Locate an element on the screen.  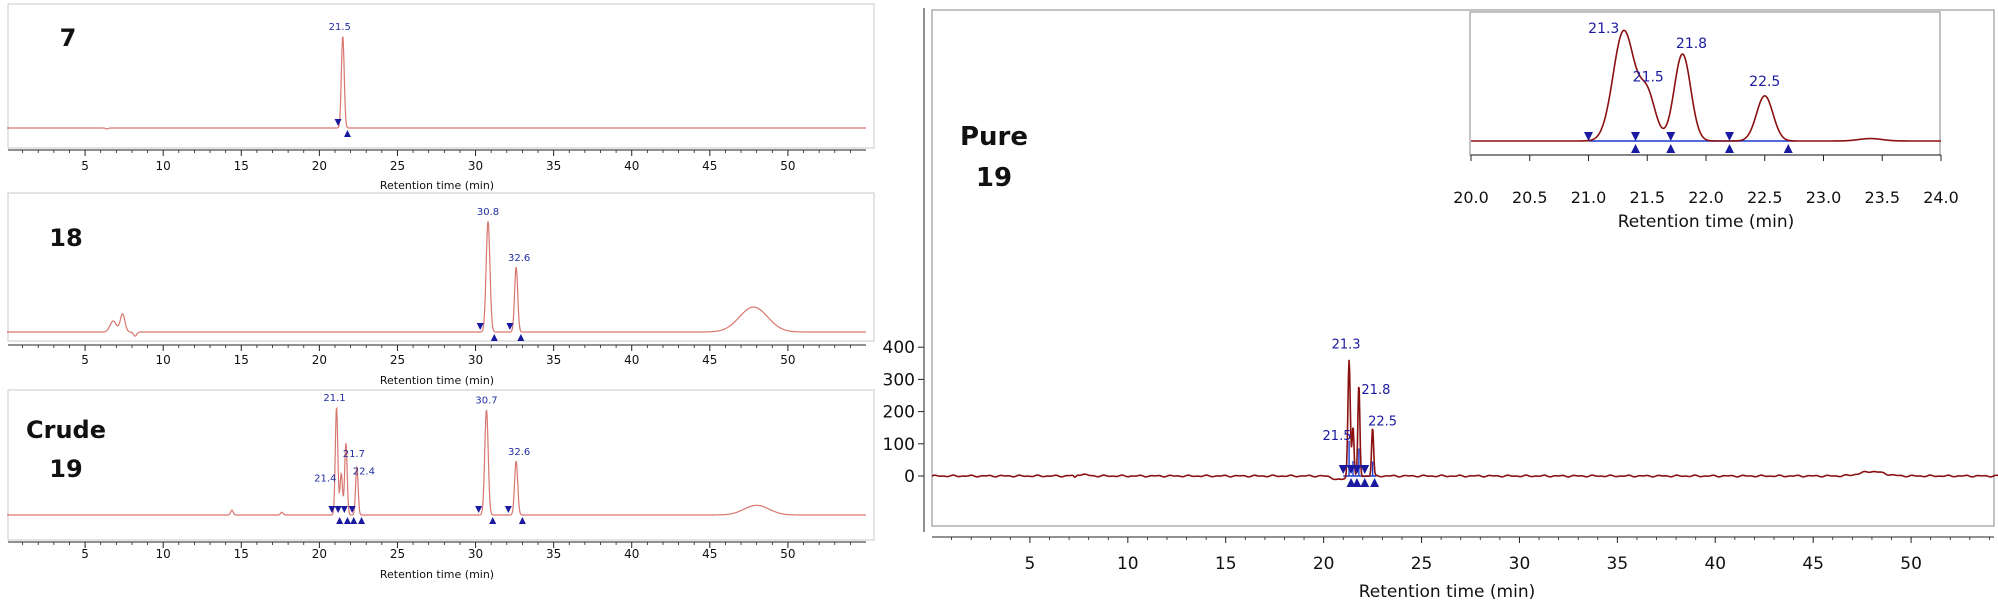
peak-label: 22.4 is located at coordinates (364, 472).